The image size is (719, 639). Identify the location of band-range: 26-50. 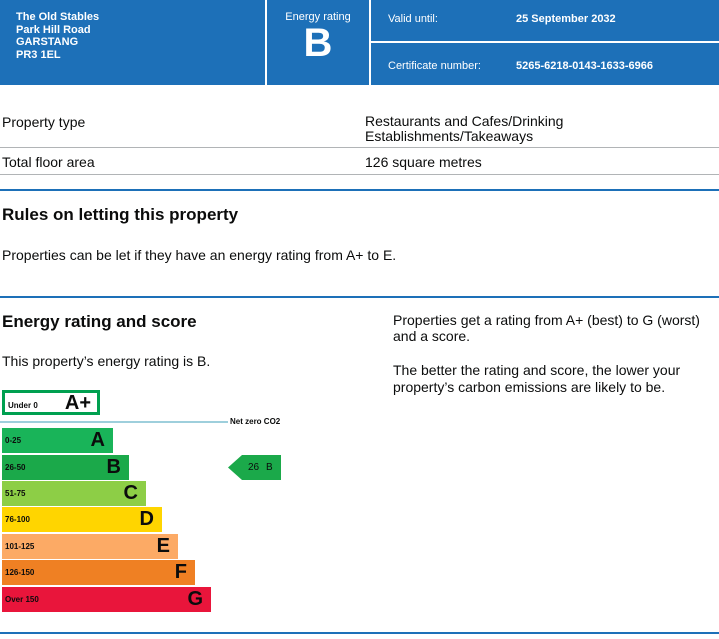
(15, 467).